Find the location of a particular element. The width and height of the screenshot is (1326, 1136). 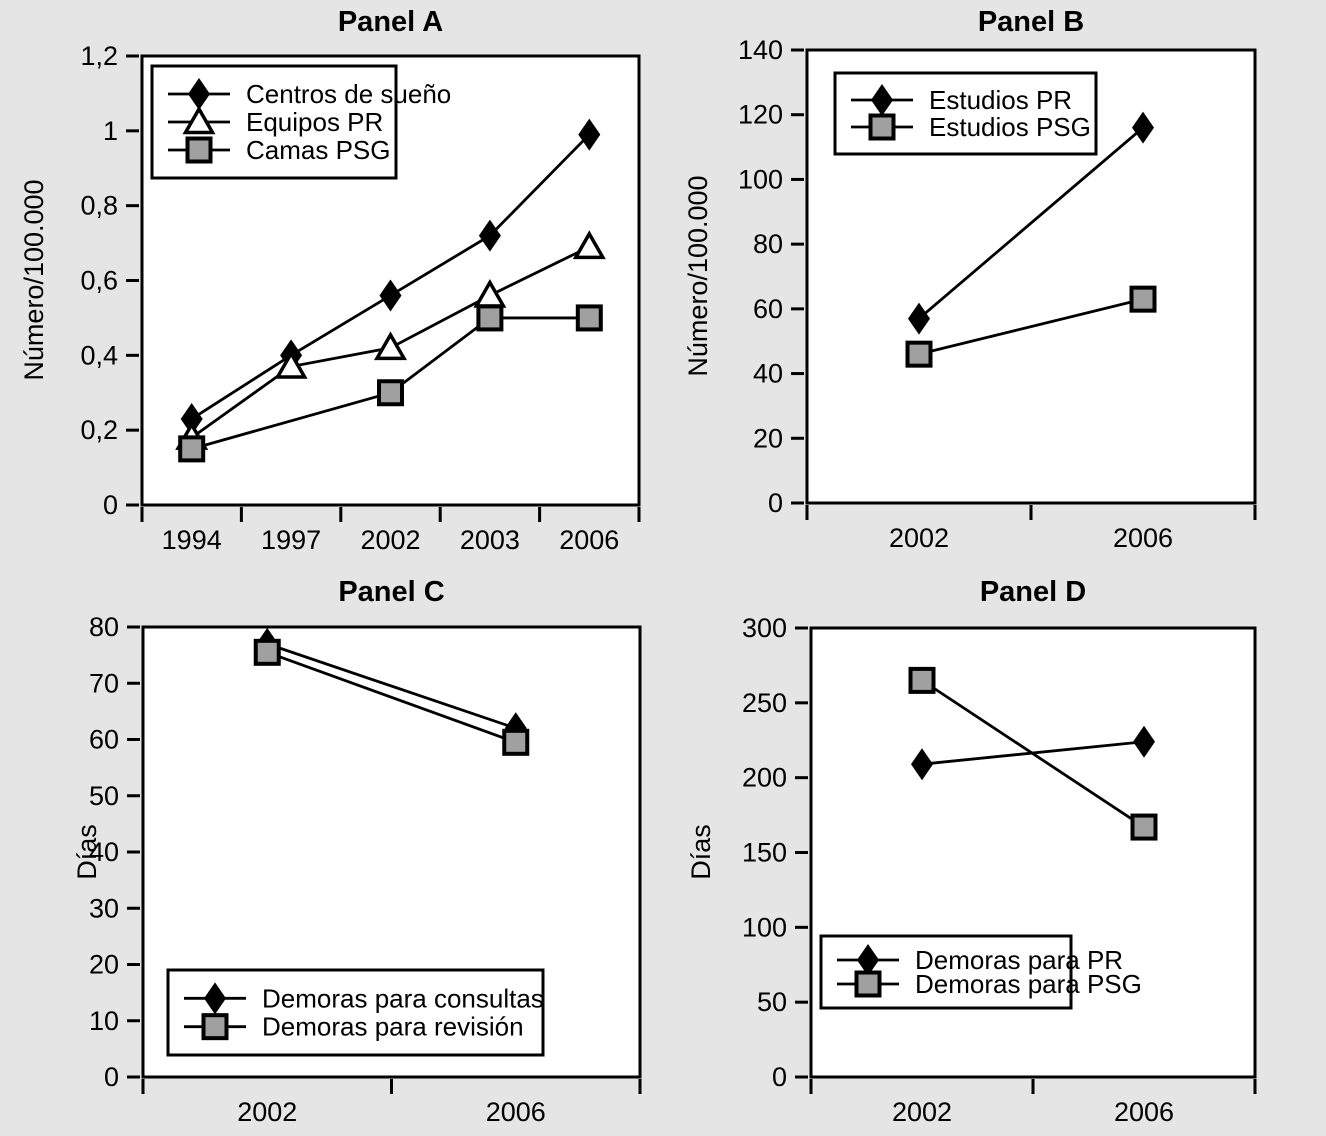

y-axis-tick-label: 70 is located at coordinates (104, 683).